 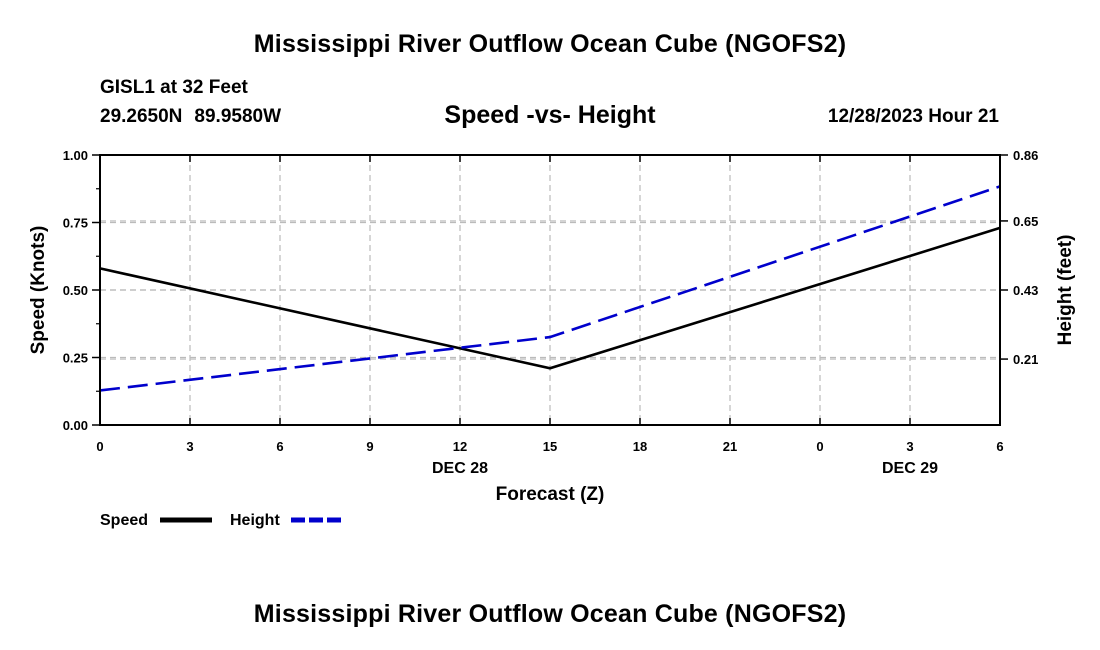 I want to click on y2-axis-title: Height (feet), so click(x=1065, y=290).